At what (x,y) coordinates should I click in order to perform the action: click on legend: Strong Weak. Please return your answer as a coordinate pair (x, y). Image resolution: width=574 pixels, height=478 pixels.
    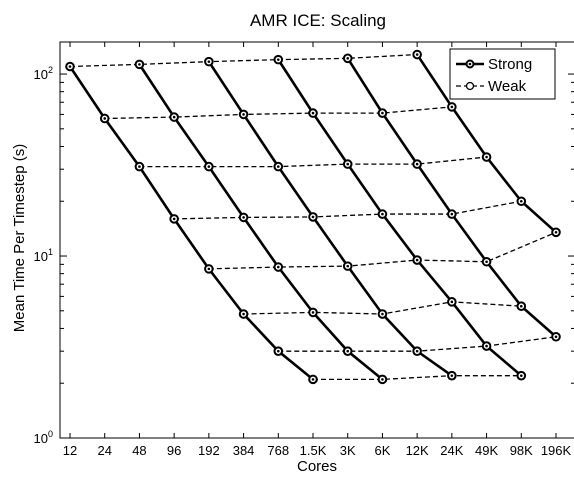
    Looking at the image, I should click on (502, 74).